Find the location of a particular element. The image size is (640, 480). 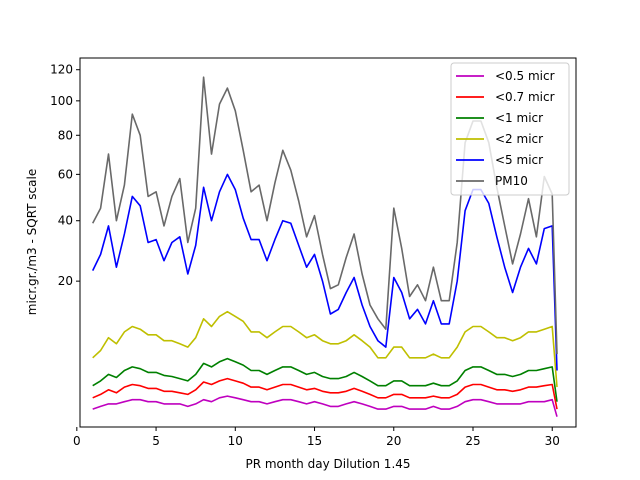

x-tick-label: 20 is located at coordinates (393, 441).